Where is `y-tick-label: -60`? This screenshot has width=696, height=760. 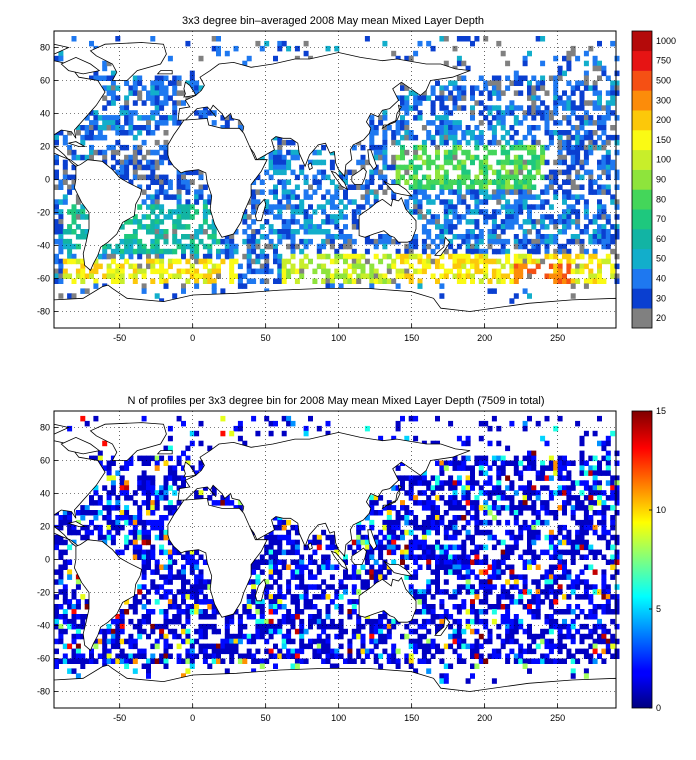 y-tick-label: -60 is located at coordinates (43, 279).